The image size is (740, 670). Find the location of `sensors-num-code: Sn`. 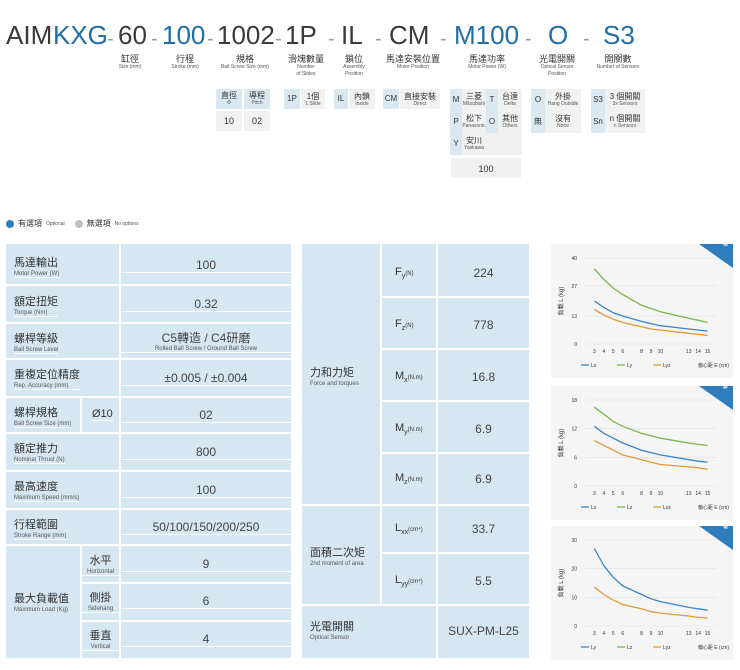

sensors-num-code: Sn is located at coordinates (598, 122).